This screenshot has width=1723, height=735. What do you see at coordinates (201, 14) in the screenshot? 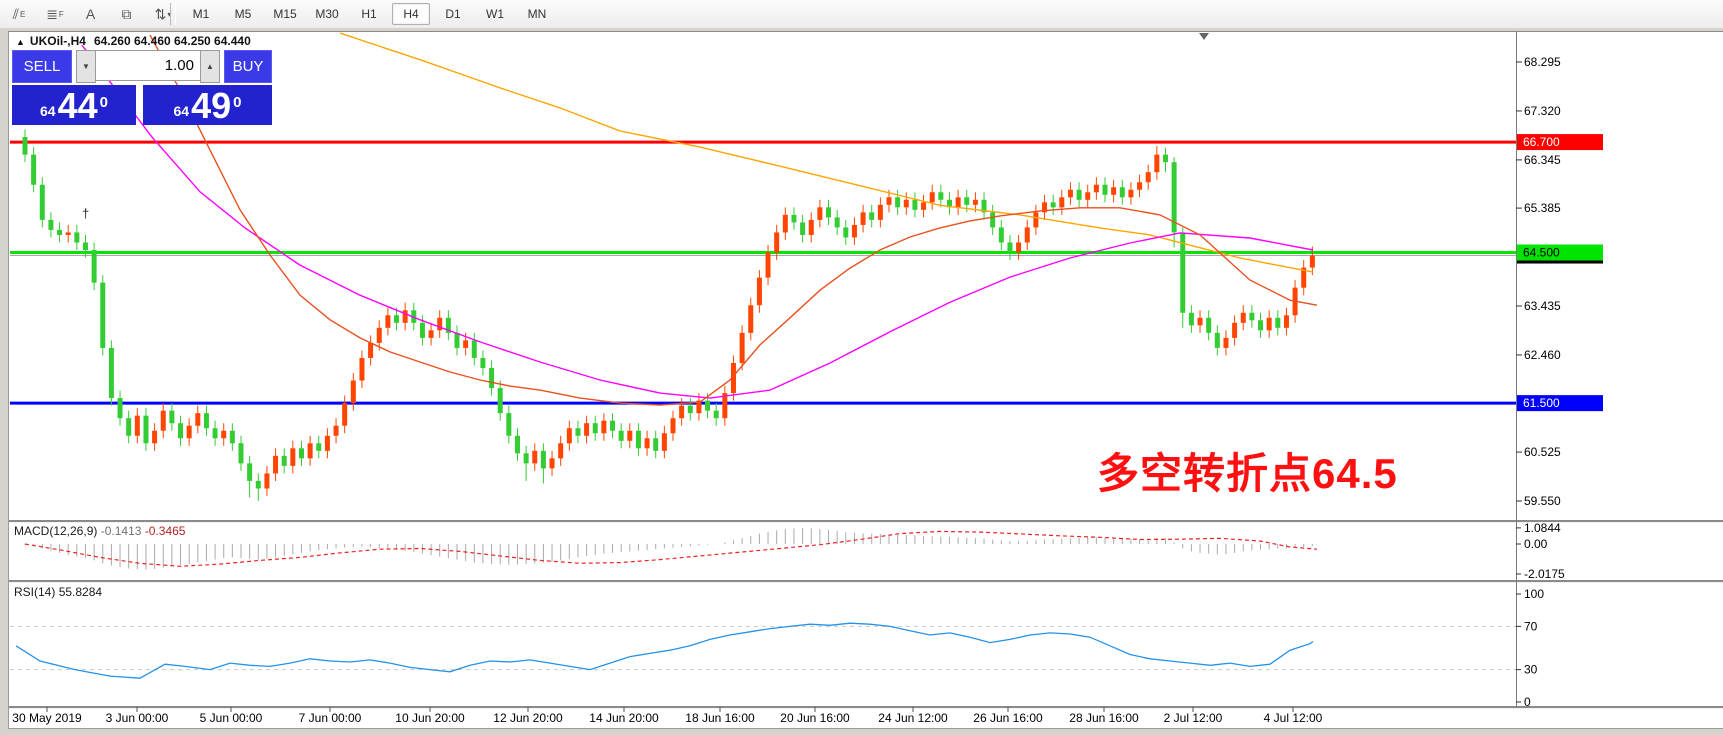
I see `timeframe-button-m1: M1` at bounding box center [201, 14].